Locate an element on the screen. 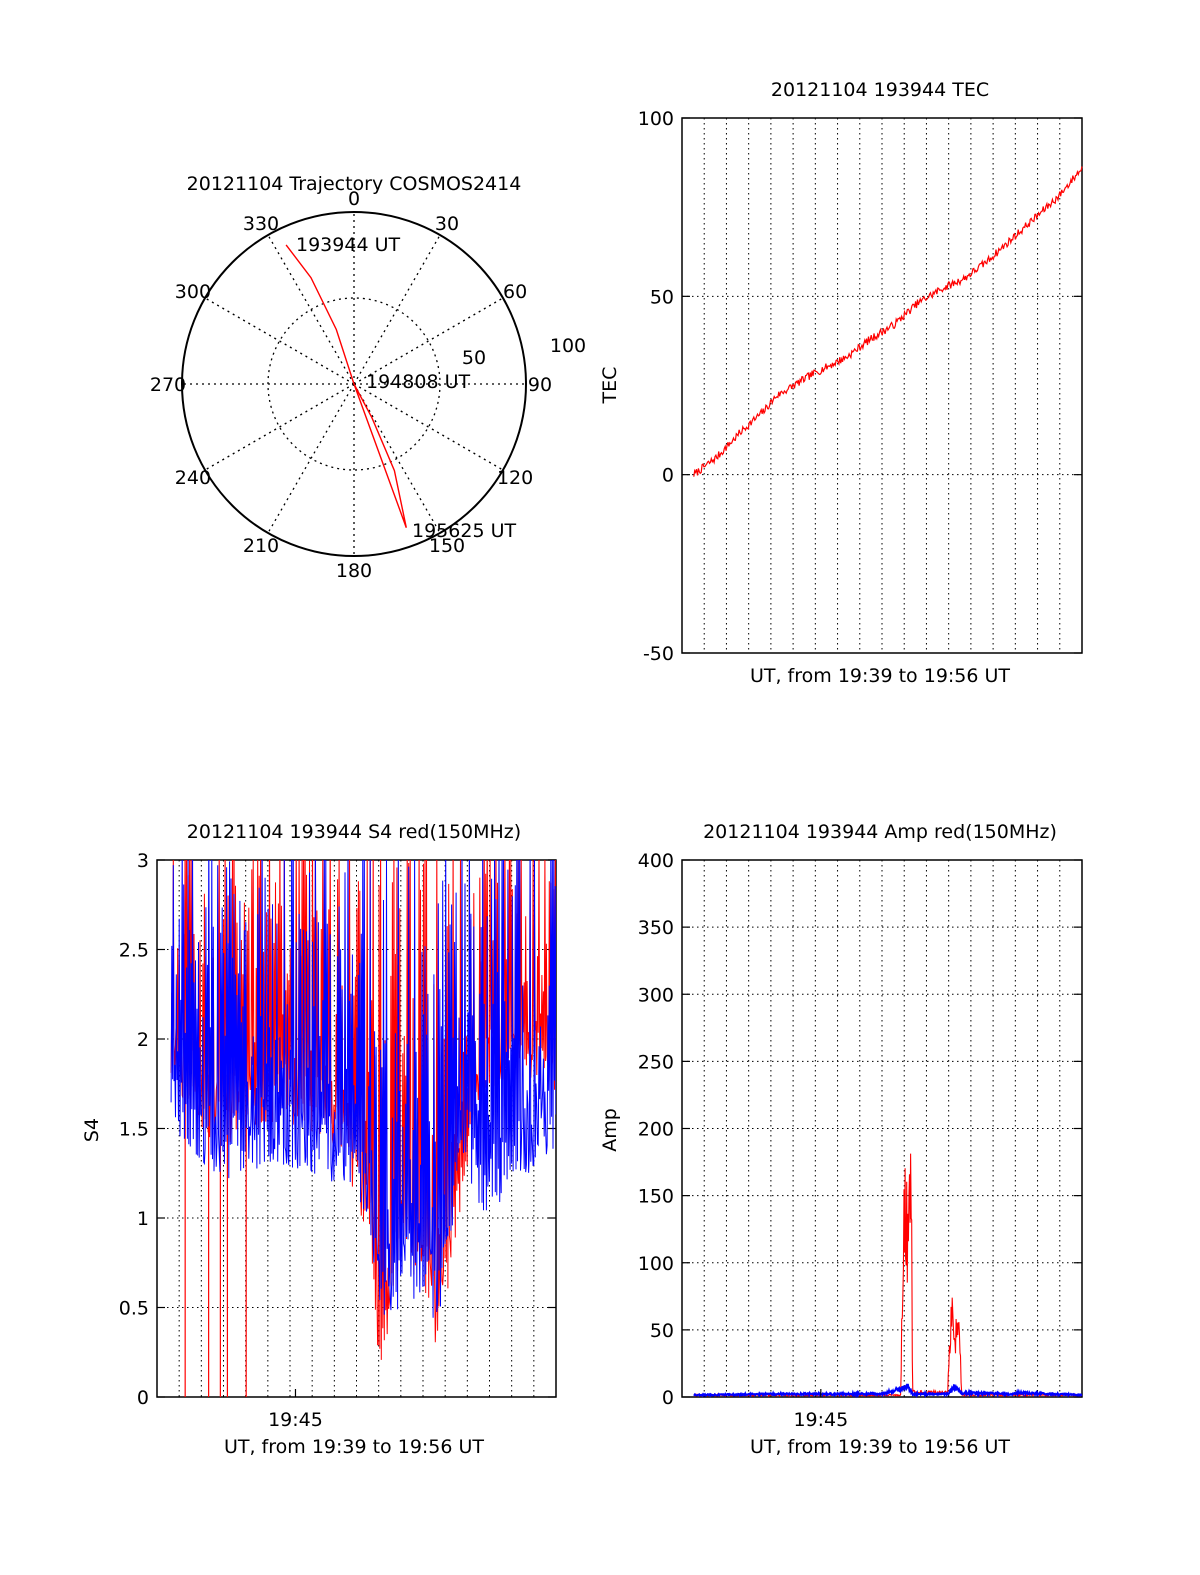 The image size is (1200, 1575). s4-chart-title: 20121104 193944 S4 red(150MHz) is located at coordinates (354, 832).